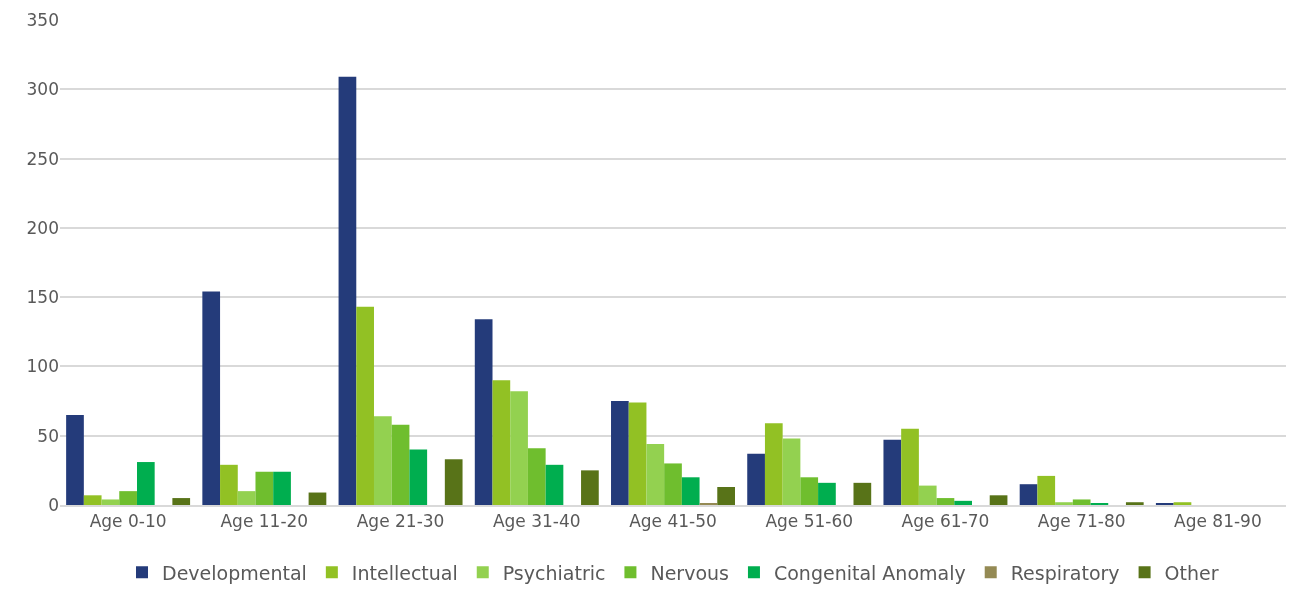 The width and height of the screenshot is (1296, 602). What do you see at coordinates (689, 572) in the screenshot?
I see `legend-label: Nervous` at bounding box center [689, 572].